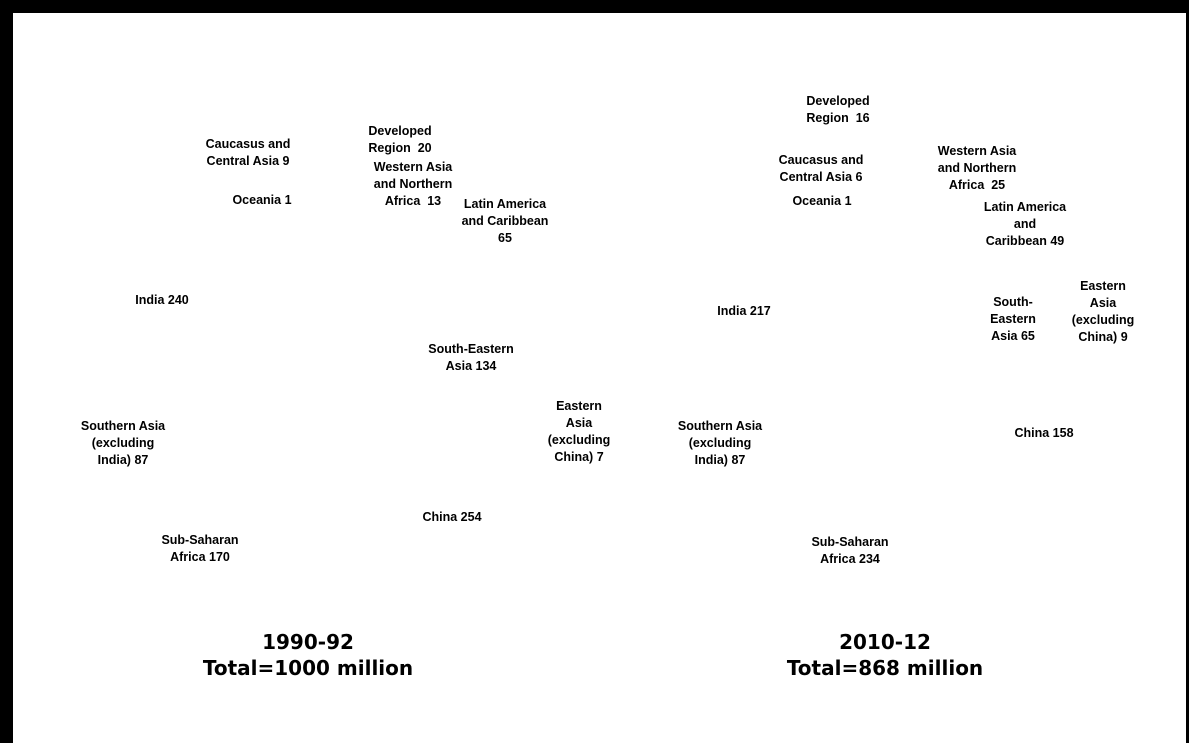  What do you see at coordinates (838, 109) in the screenshot?
I see `label-2010-developed-region: Developed Region 16` at bounding box center [838, 109].